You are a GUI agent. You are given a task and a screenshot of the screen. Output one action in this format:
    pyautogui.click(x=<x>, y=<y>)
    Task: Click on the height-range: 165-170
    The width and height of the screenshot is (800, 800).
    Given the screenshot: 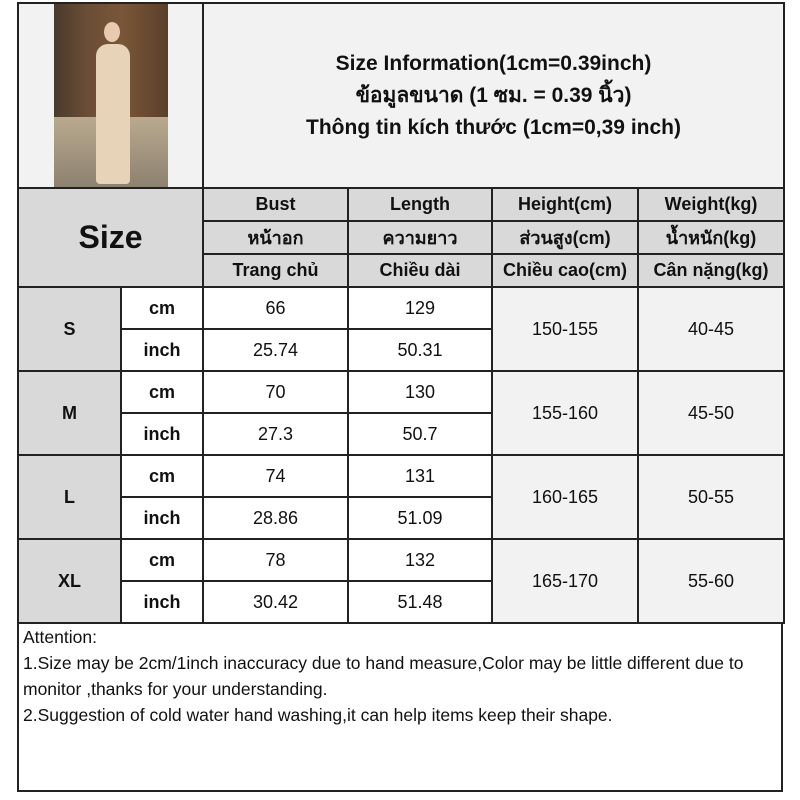 What is the action you would take?
    pyautogui.click(x=565, y=581)
    